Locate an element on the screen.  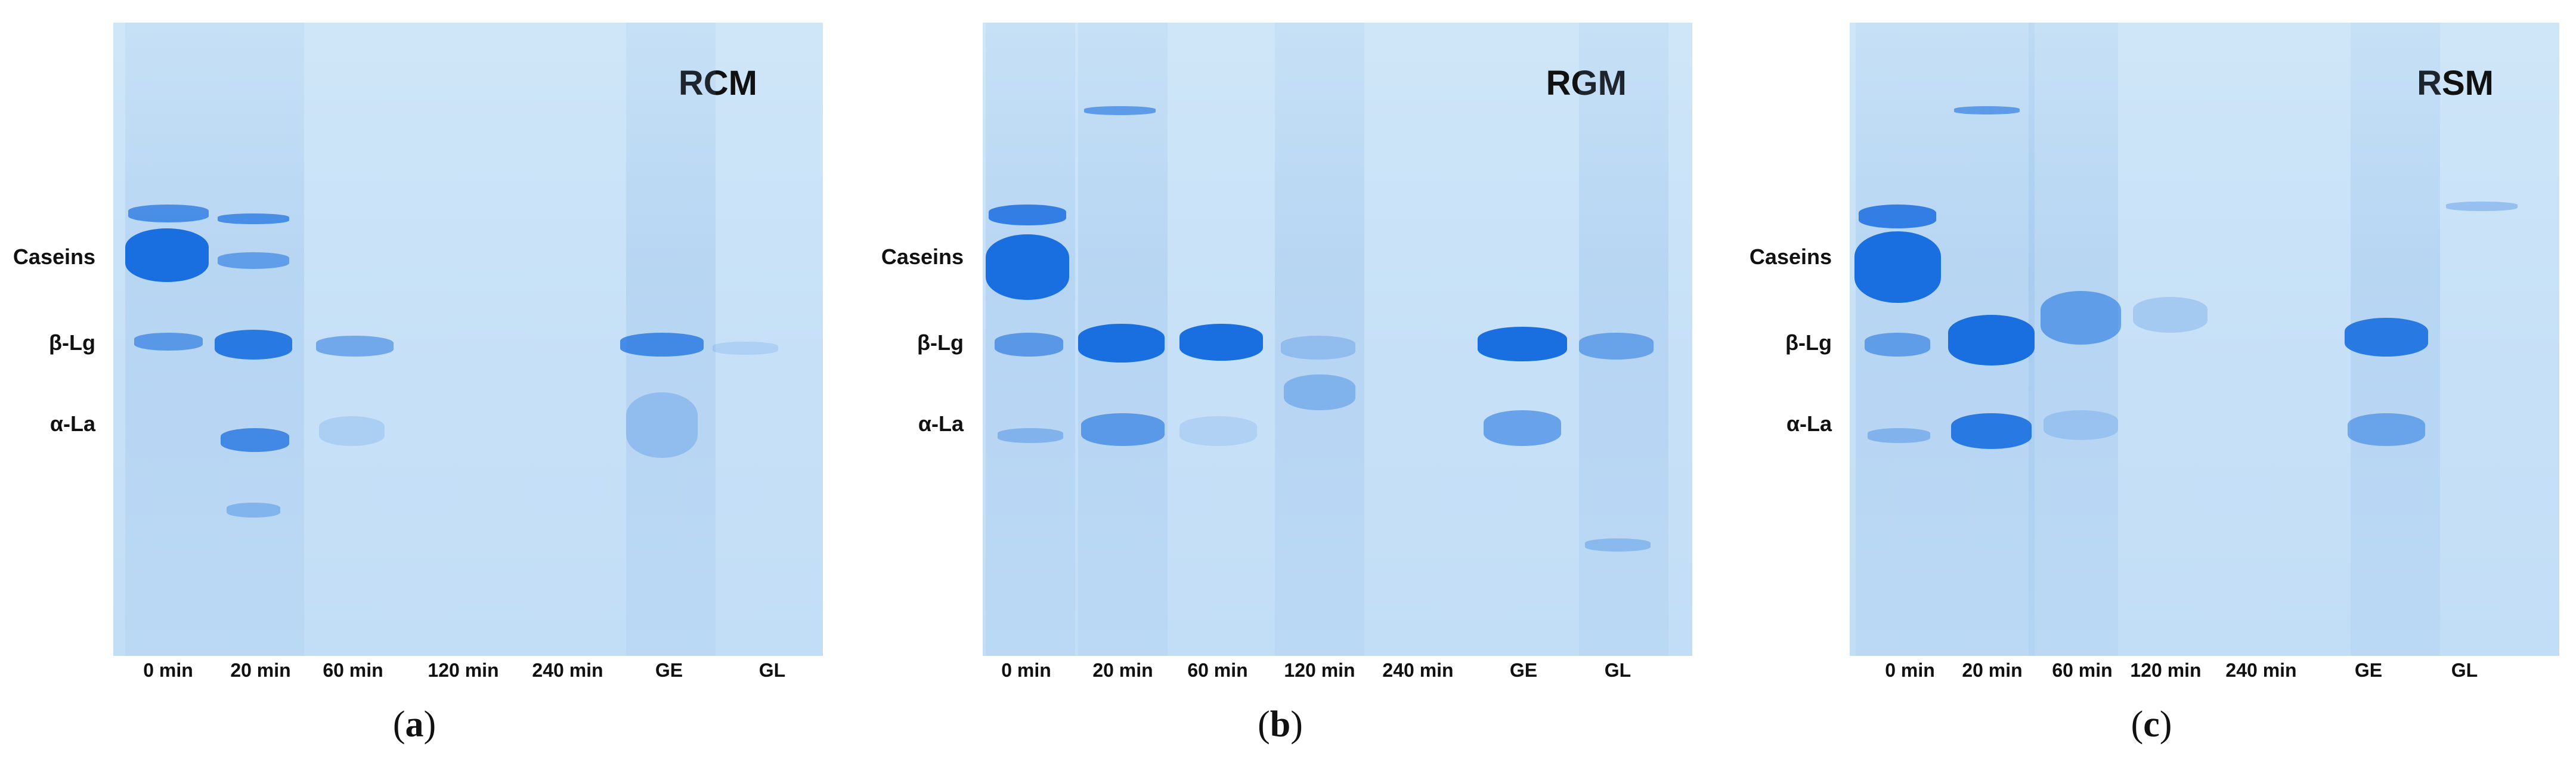
panel-caption: (a) is located at coordinates (414, 724).